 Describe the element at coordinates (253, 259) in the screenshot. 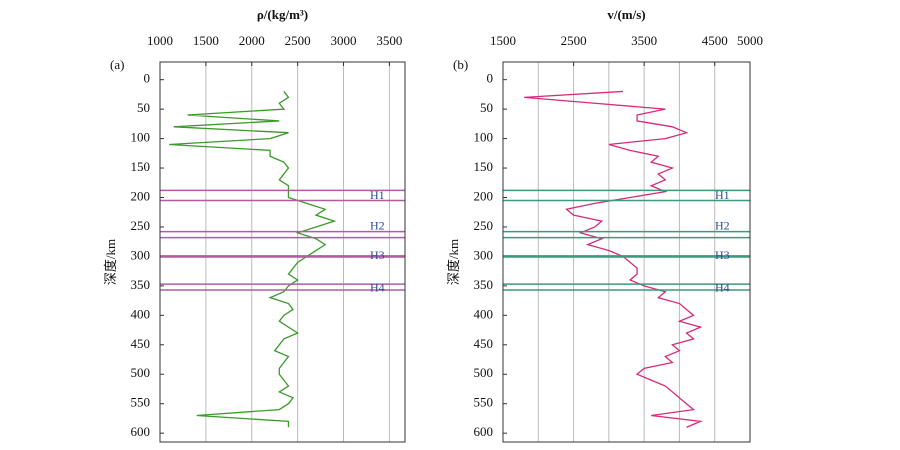

I see `log-curve` at that location.